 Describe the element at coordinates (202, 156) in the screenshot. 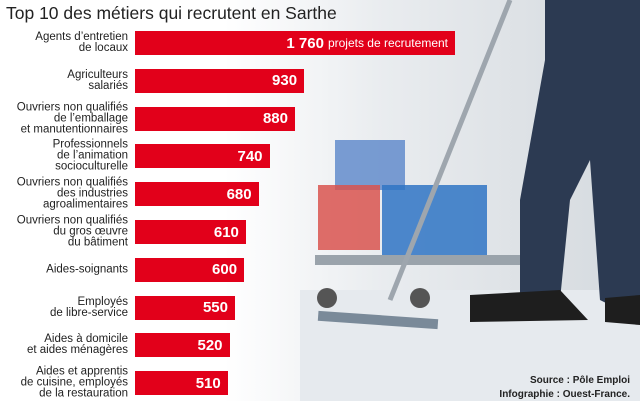

I see `bar: 740` at that location.